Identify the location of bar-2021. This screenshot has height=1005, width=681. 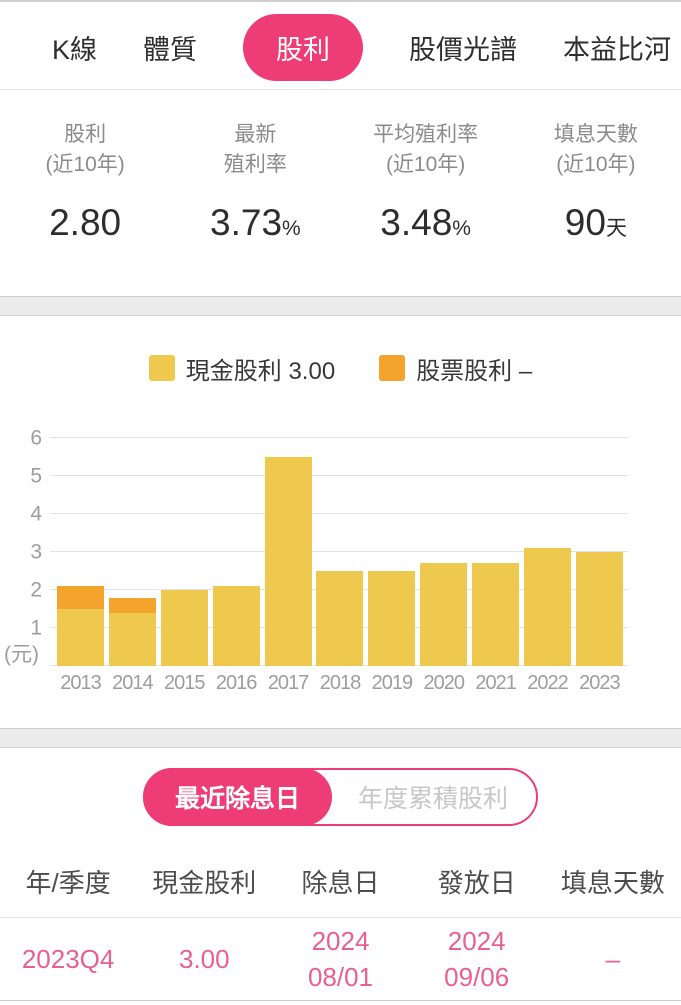
(496, 552).